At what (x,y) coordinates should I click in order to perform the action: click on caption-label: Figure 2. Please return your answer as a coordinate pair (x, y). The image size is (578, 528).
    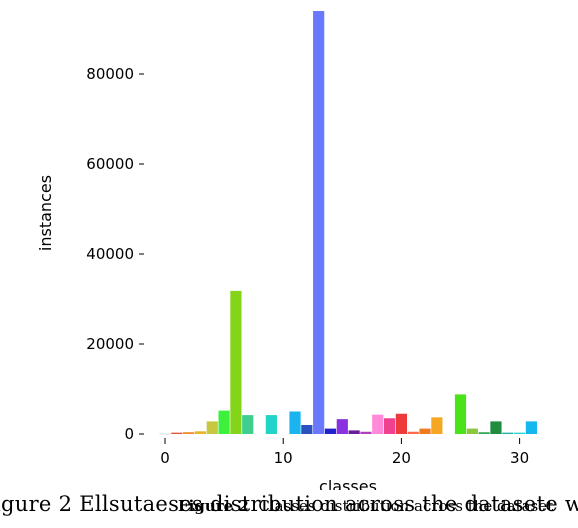
    Looking at the image, I should click on (213, 506).